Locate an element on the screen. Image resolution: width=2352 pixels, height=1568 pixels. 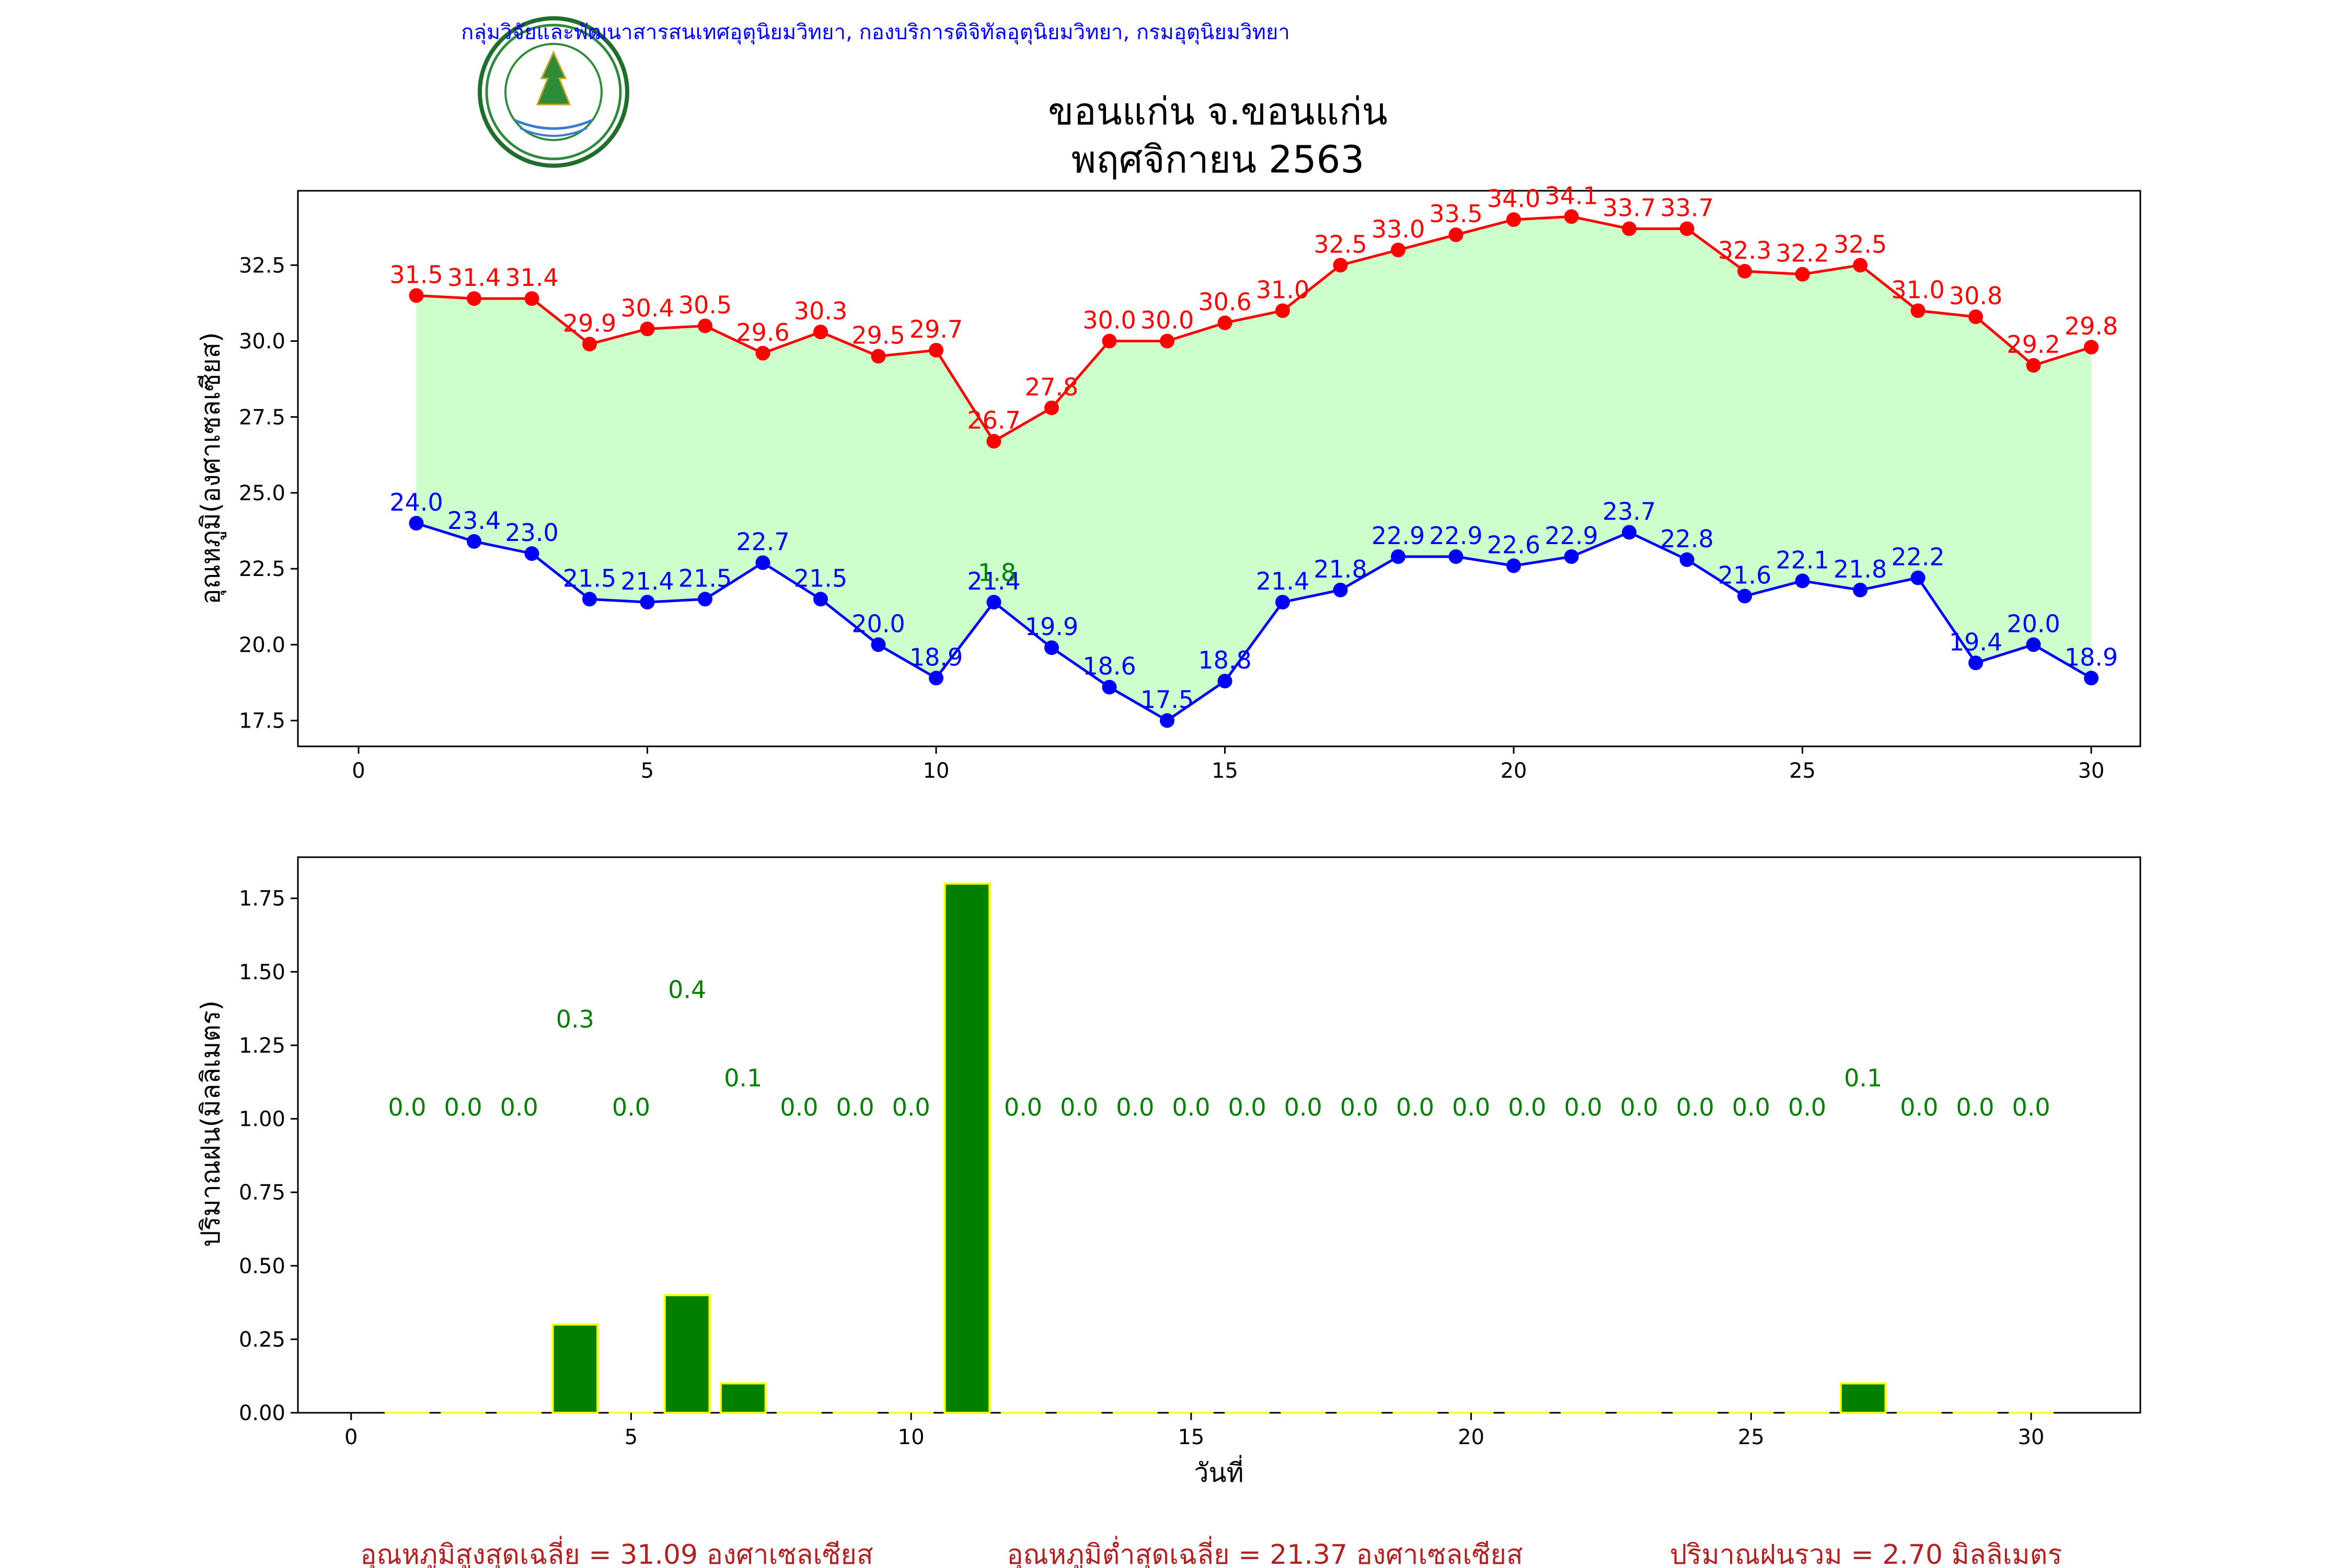
max-temp-line is located at coordinates (1254, 329).